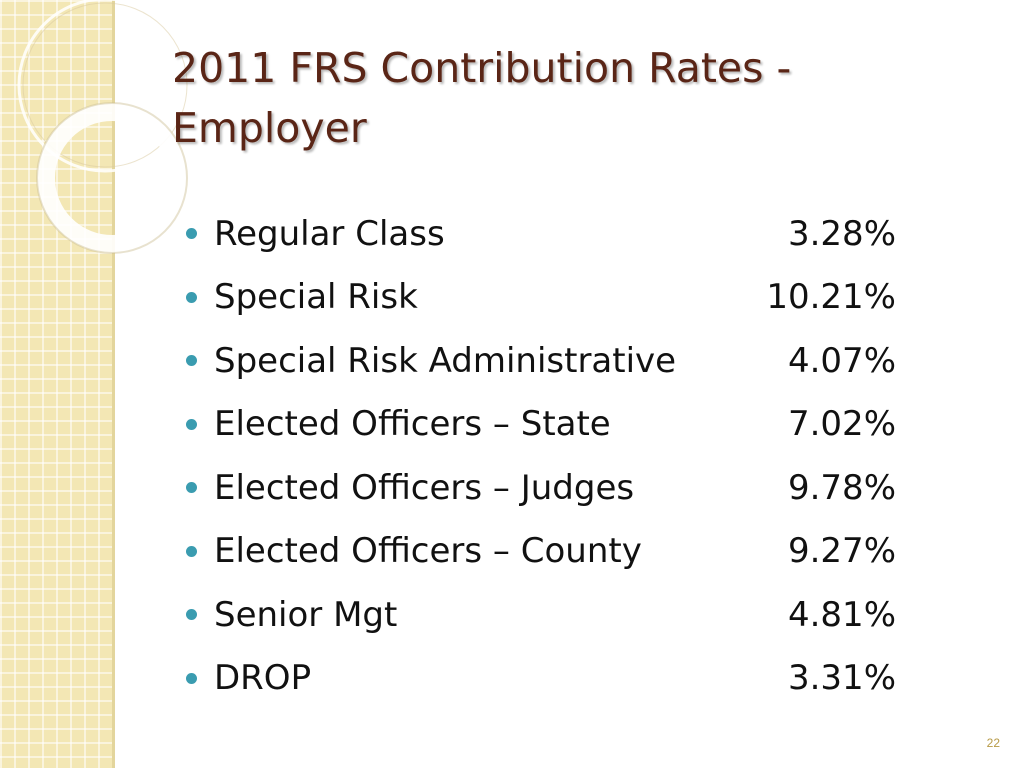  Describe the element at coordinates (841, 424) in the screenshot. I see `rate-value: 7.02%` at that location.